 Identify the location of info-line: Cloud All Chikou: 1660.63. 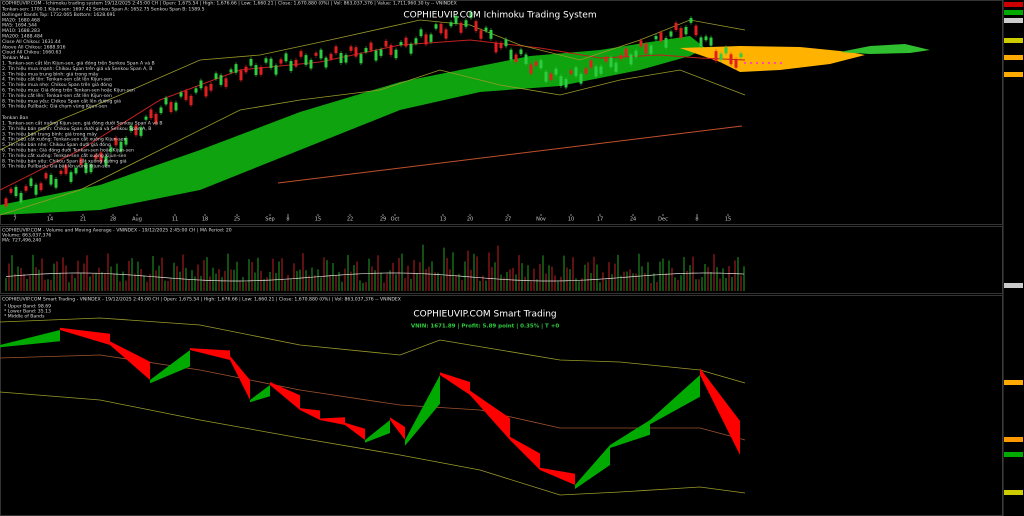
(31, 53).